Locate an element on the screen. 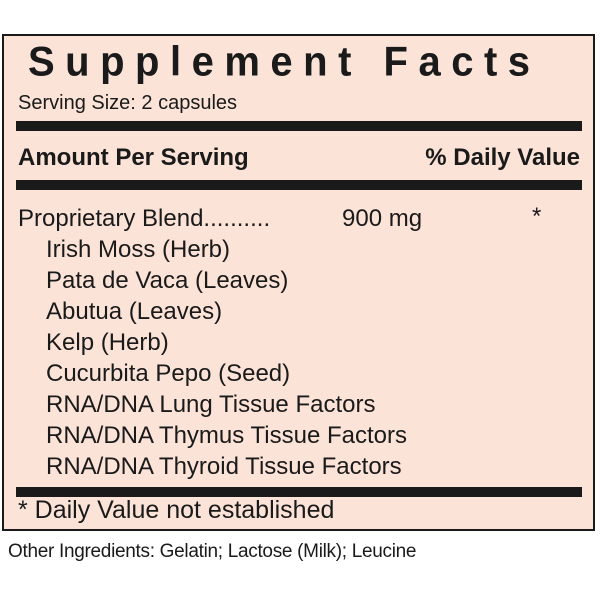  blend-amount: 900 mg is located at coordinates (382, 218).